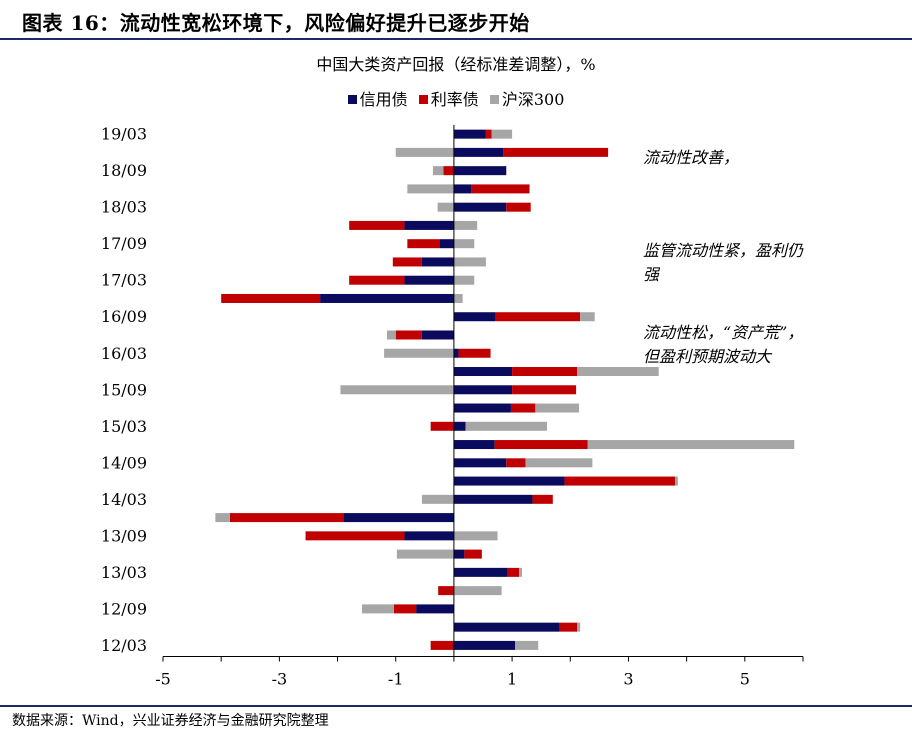 This screenshot has height=735, width=912. Describe the element at coordinates (124, 535) in the screenshot. I see `y-tick-label: 13/09` at that location.